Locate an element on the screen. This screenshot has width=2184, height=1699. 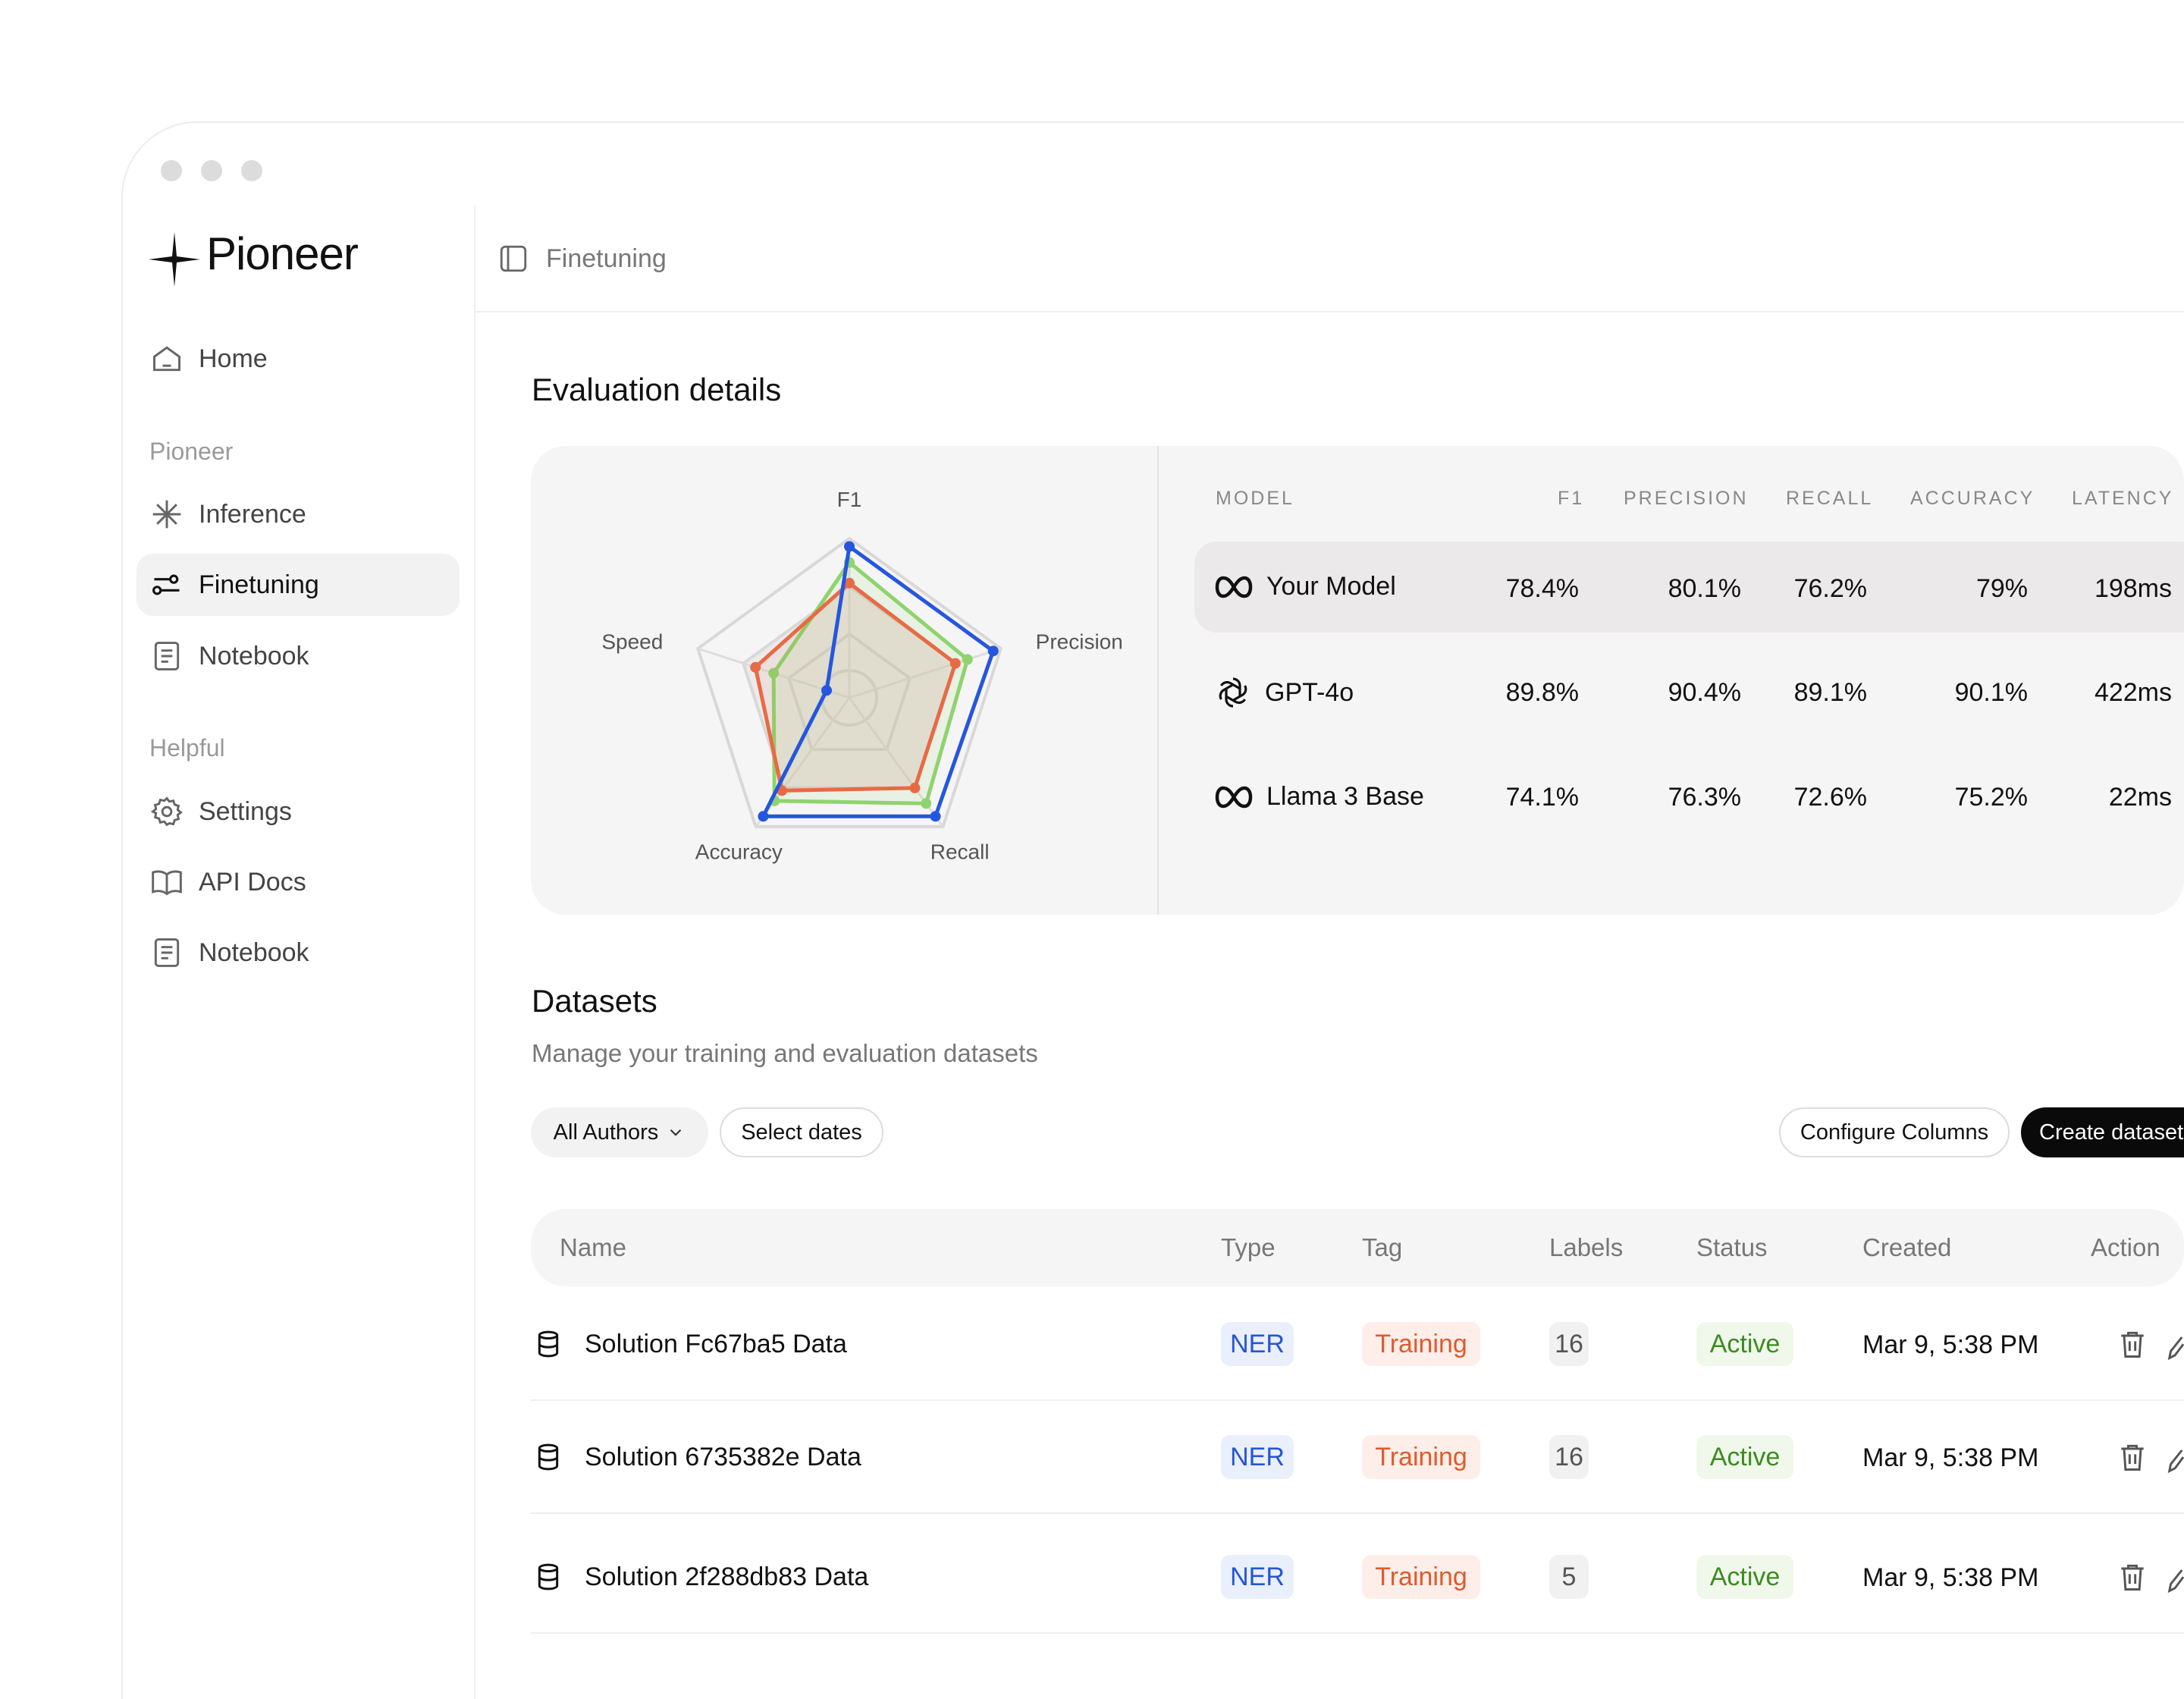
table-row: Solution 2f288db83 Data is located at coordinates (700, 1577).